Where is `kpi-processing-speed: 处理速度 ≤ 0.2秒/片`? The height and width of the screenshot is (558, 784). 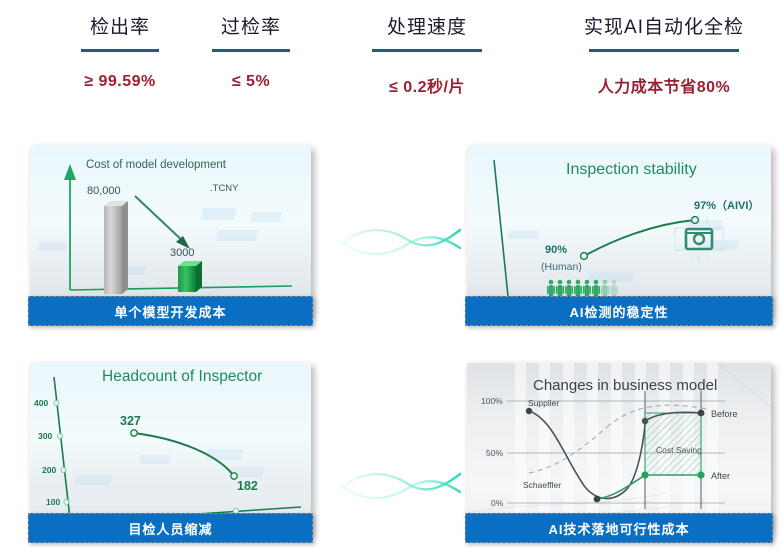 kpi-processing-speed: 处理速度 ≤ 0.2秒/片 is located at coordinates (427, 56).